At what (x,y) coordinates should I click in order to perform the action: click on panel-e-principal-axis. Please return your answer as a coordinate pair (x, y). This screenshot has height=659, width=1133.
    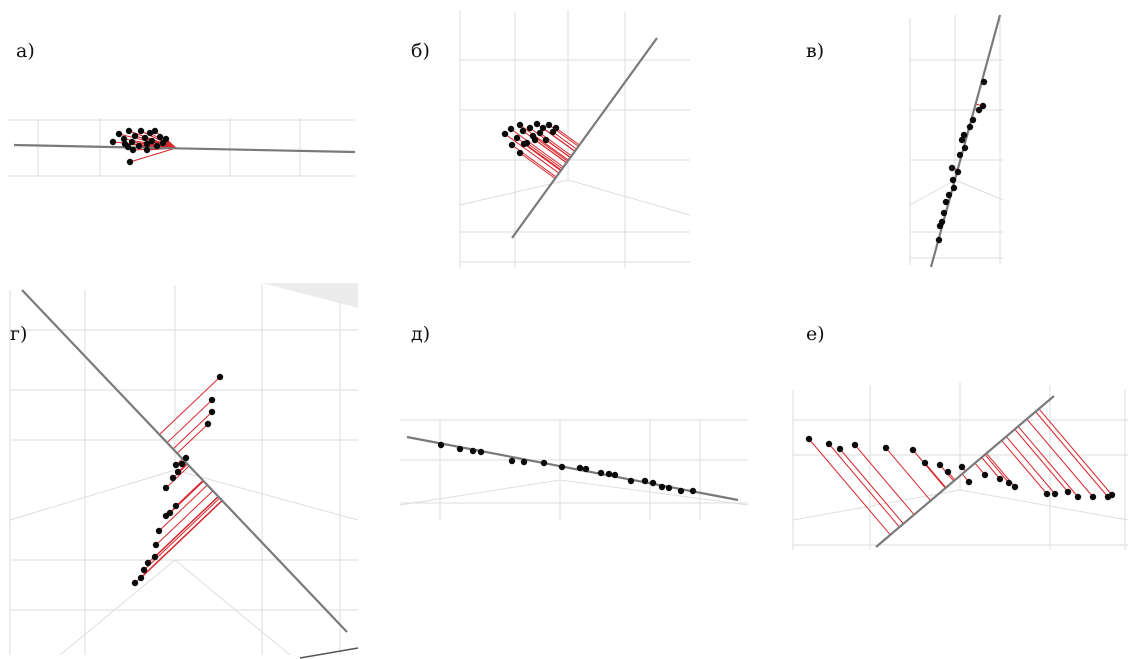
    Looking at the image, I should click on (965, 471).